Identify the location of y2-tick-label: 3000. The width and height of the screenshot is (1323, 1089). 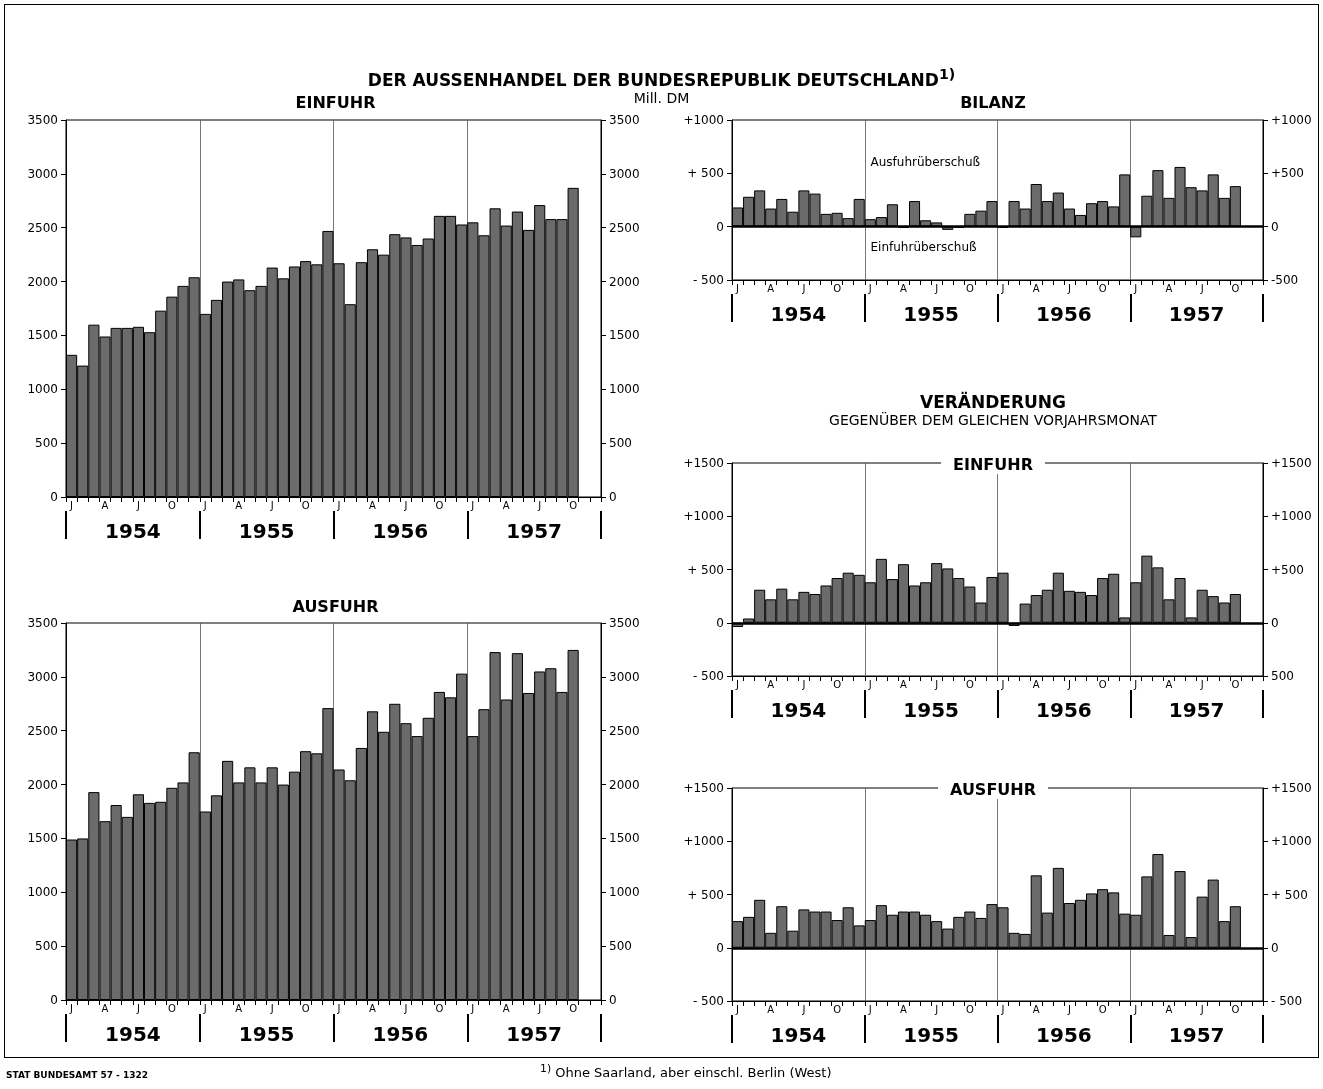
(624, 173).